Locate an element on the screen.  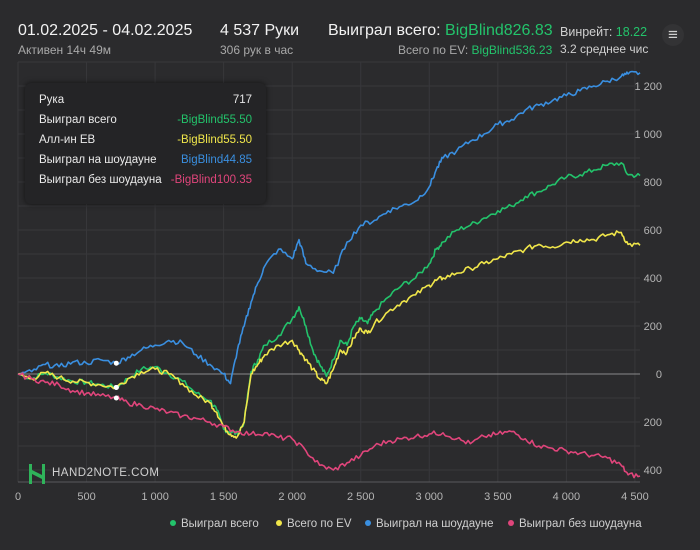
x-tick-label: 1 500 is located at coordinates (224, 497).